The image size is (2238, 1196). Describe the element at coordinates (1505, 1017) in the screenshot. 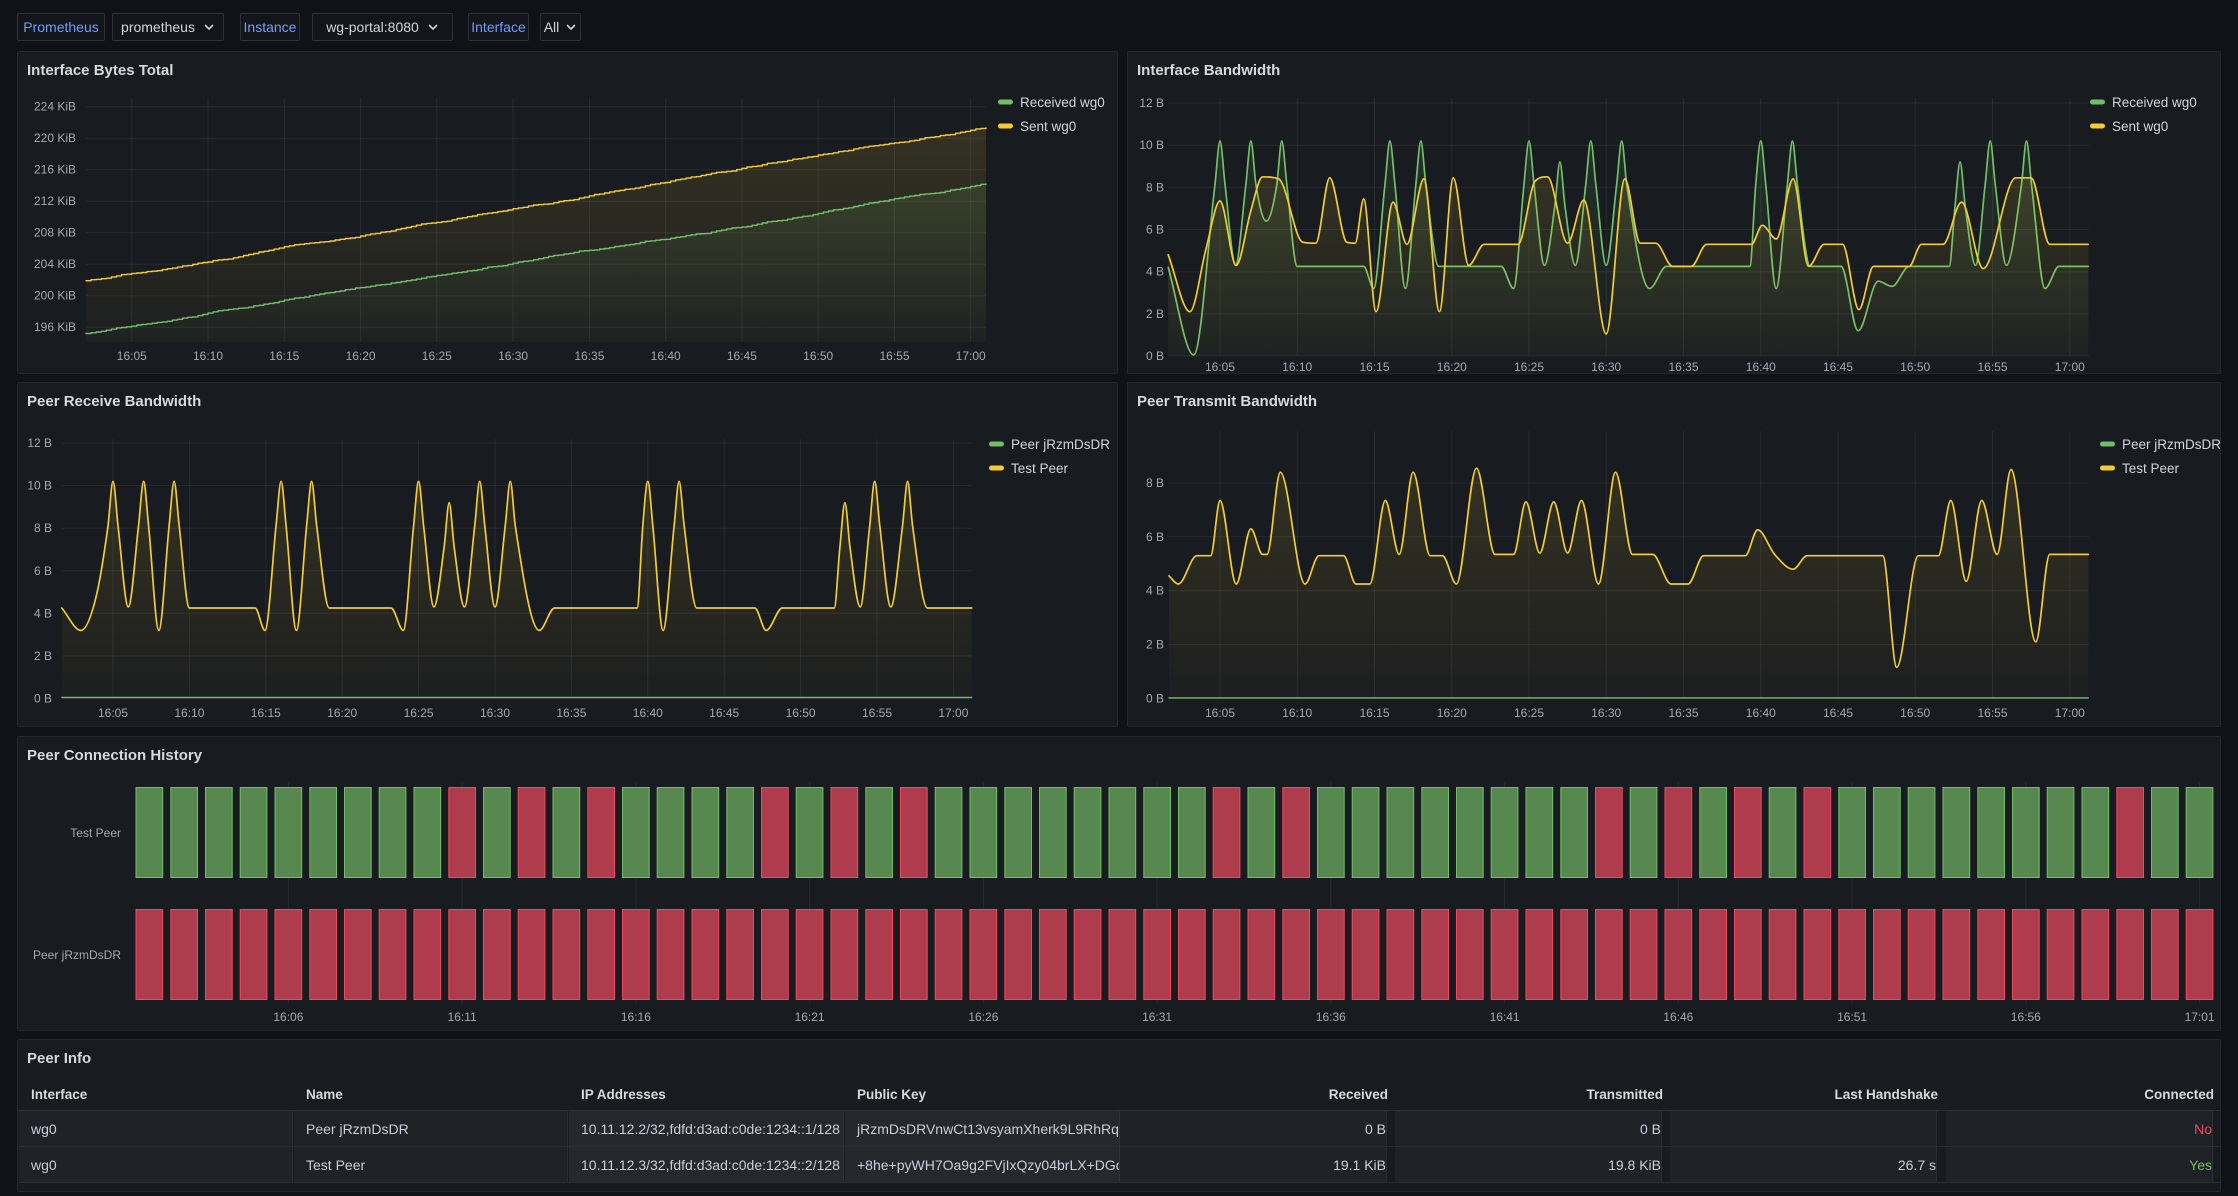

I see `svg-text: 16:41` at that location.